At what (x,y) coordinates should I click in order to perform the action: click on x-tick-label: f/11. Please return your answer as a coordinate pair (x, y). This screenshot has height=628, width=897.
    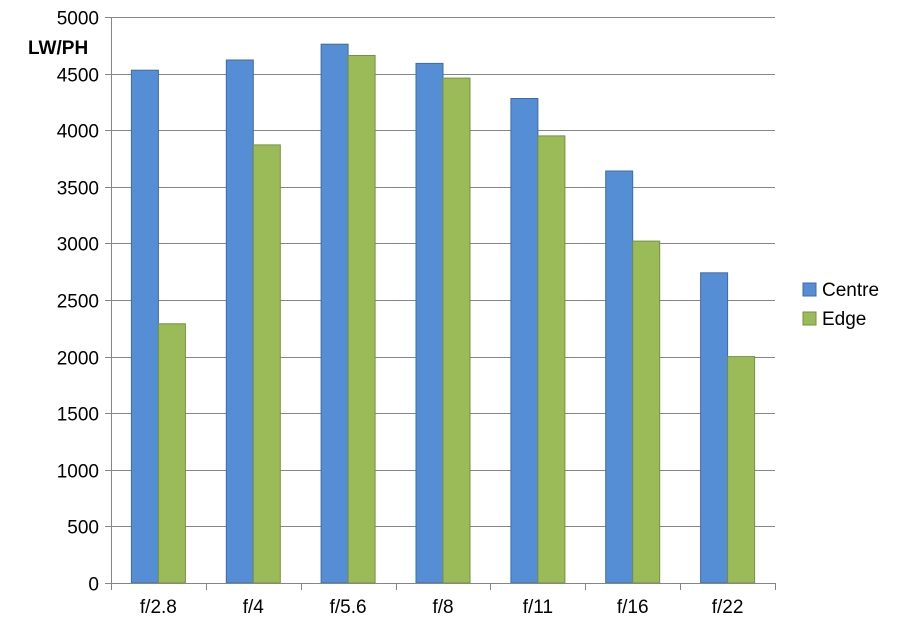
    Looking at the image, I should click on (538, 607).